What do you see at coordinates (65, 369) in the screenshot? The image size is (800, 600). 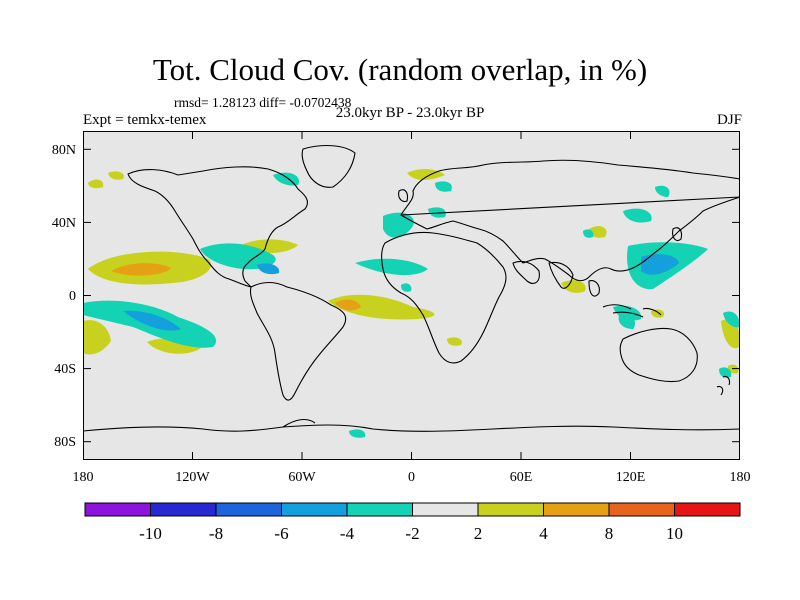 I see `y-tick-label: 40S` at bounding box center [65, 369].